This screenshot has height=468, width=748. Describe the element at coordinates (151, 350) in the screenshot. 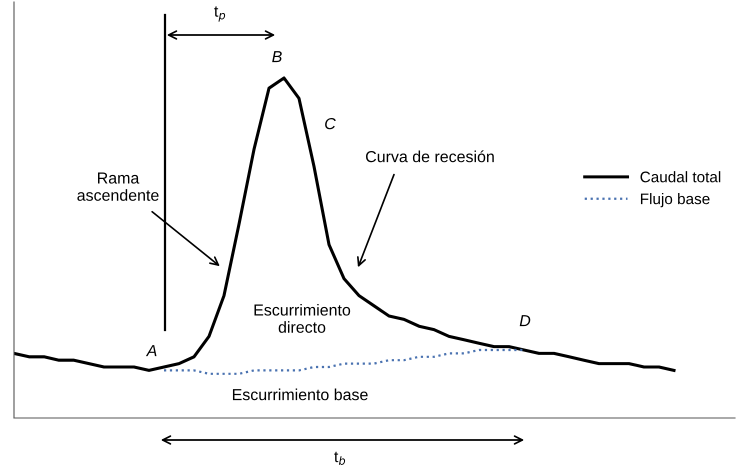

I see `annotation: A` at that location.